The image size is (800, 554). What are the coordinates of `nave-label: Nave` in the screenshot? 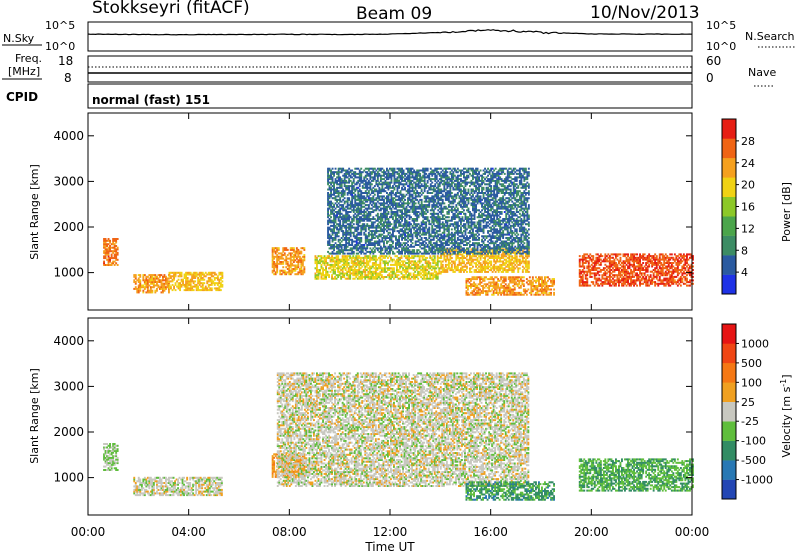 It's located at (762, 72).